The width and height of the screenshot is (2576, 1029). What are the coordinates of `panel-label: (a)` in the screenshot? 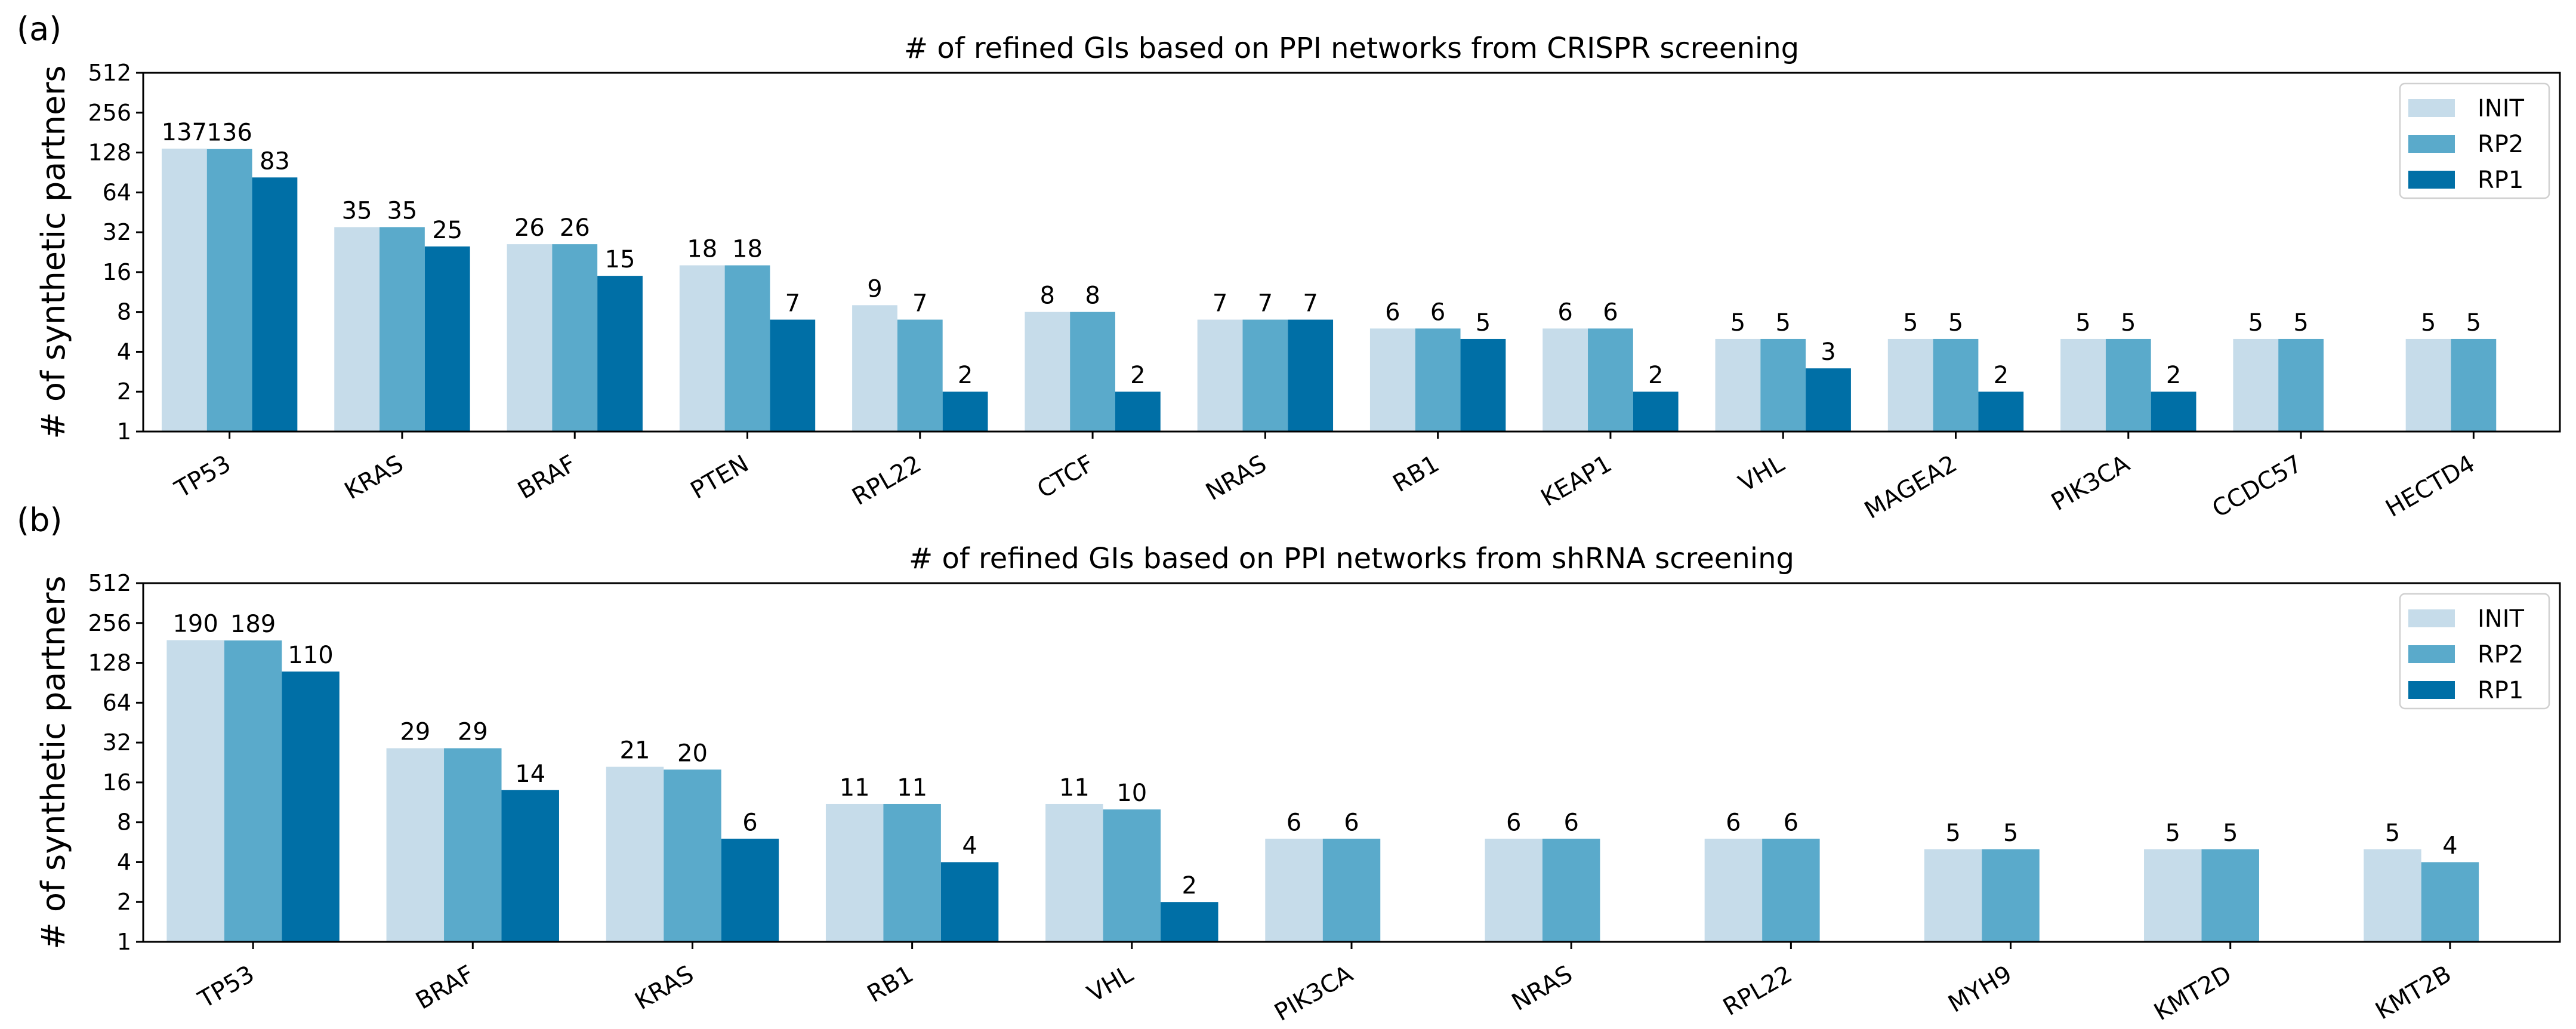 It's located at (39, 29).